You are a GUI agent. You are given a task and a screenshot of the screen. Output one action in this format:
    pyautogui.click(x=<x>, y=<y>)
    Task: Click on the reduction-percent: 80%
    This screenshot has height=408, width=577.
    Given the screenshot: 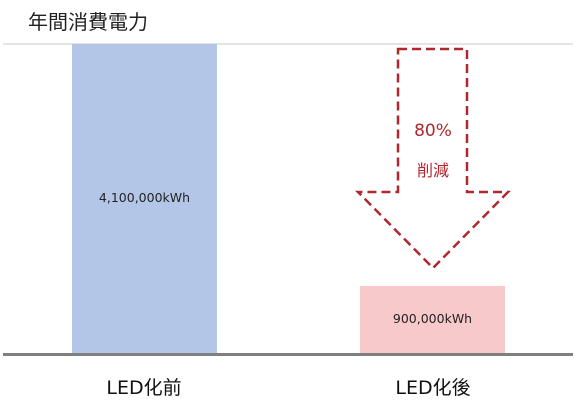 What is the action you would take?
    pyautogui.click(x=433, y=131)
    